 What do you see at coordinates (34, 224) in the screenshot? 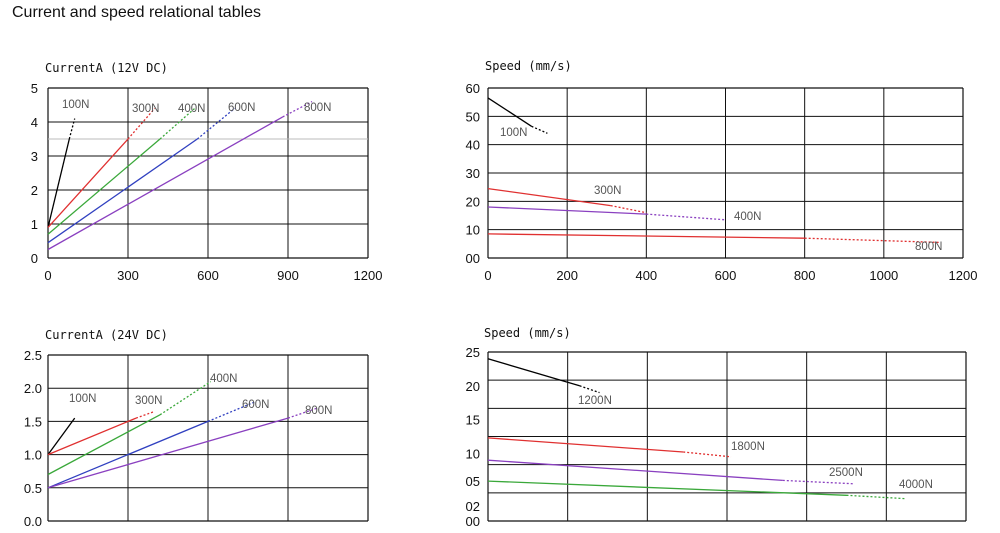
I see `y-tick-label: 1` at bounding box center [34, 224].